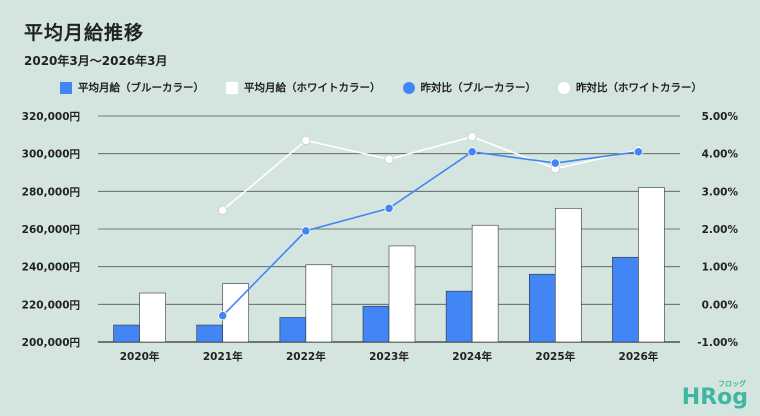 This screenshot has width=760, height=416. Describe the element at coordinates (51, 117) in the screenshot. I see `left-axis-tick-label: 320,000円` at that location.